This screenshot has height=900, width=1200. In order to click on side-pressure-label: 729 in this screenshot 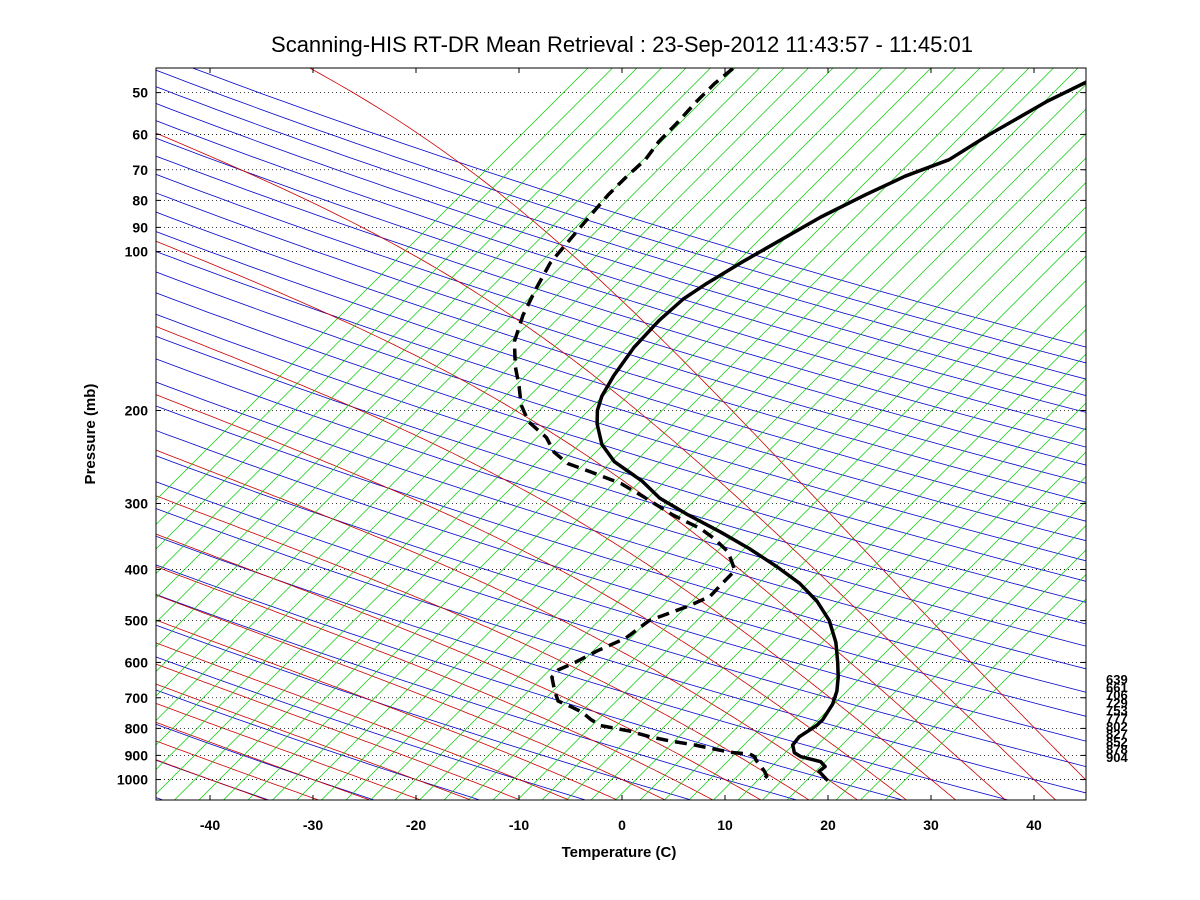, I will do `click(1117, 702)`.